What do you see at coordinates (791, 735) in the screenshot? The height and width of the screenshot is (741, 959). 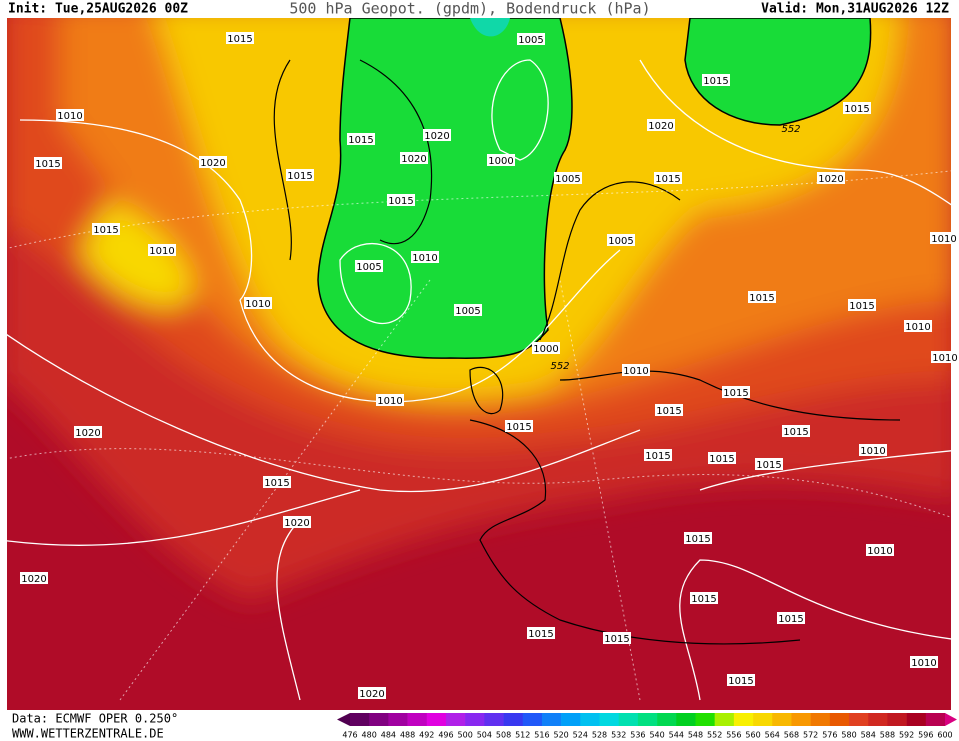 I see `colorbar-label: 568` at bounding box center [791, 735].